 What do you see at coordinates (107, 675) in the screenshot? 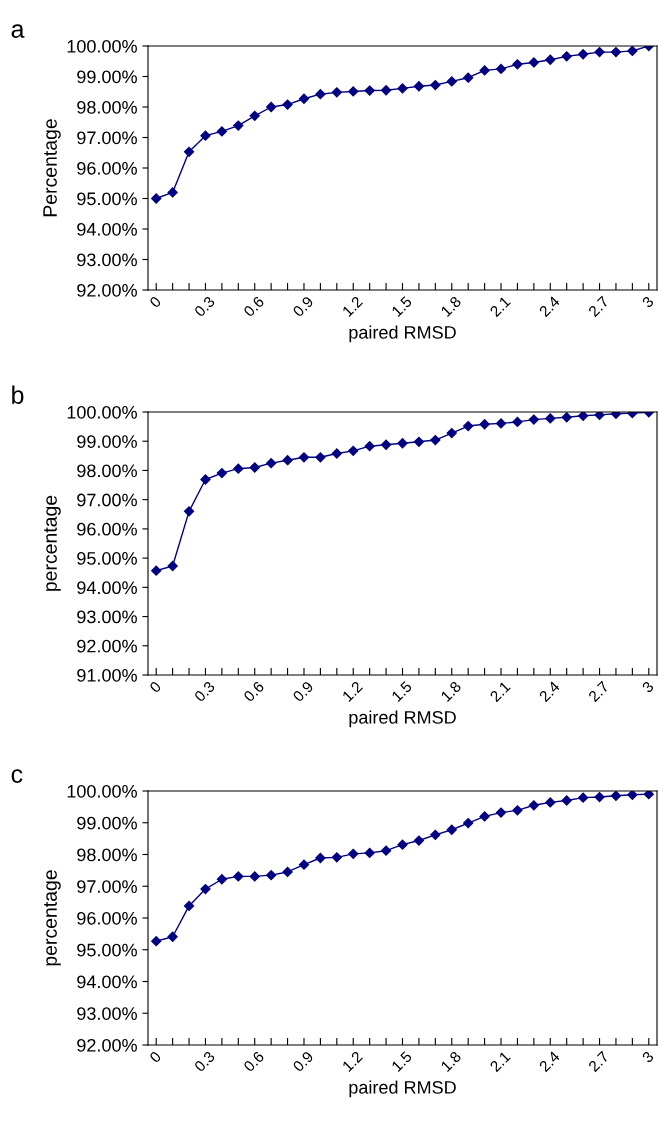
I see `y-tick-label: 91.00%` at bounding box center [107, 675].